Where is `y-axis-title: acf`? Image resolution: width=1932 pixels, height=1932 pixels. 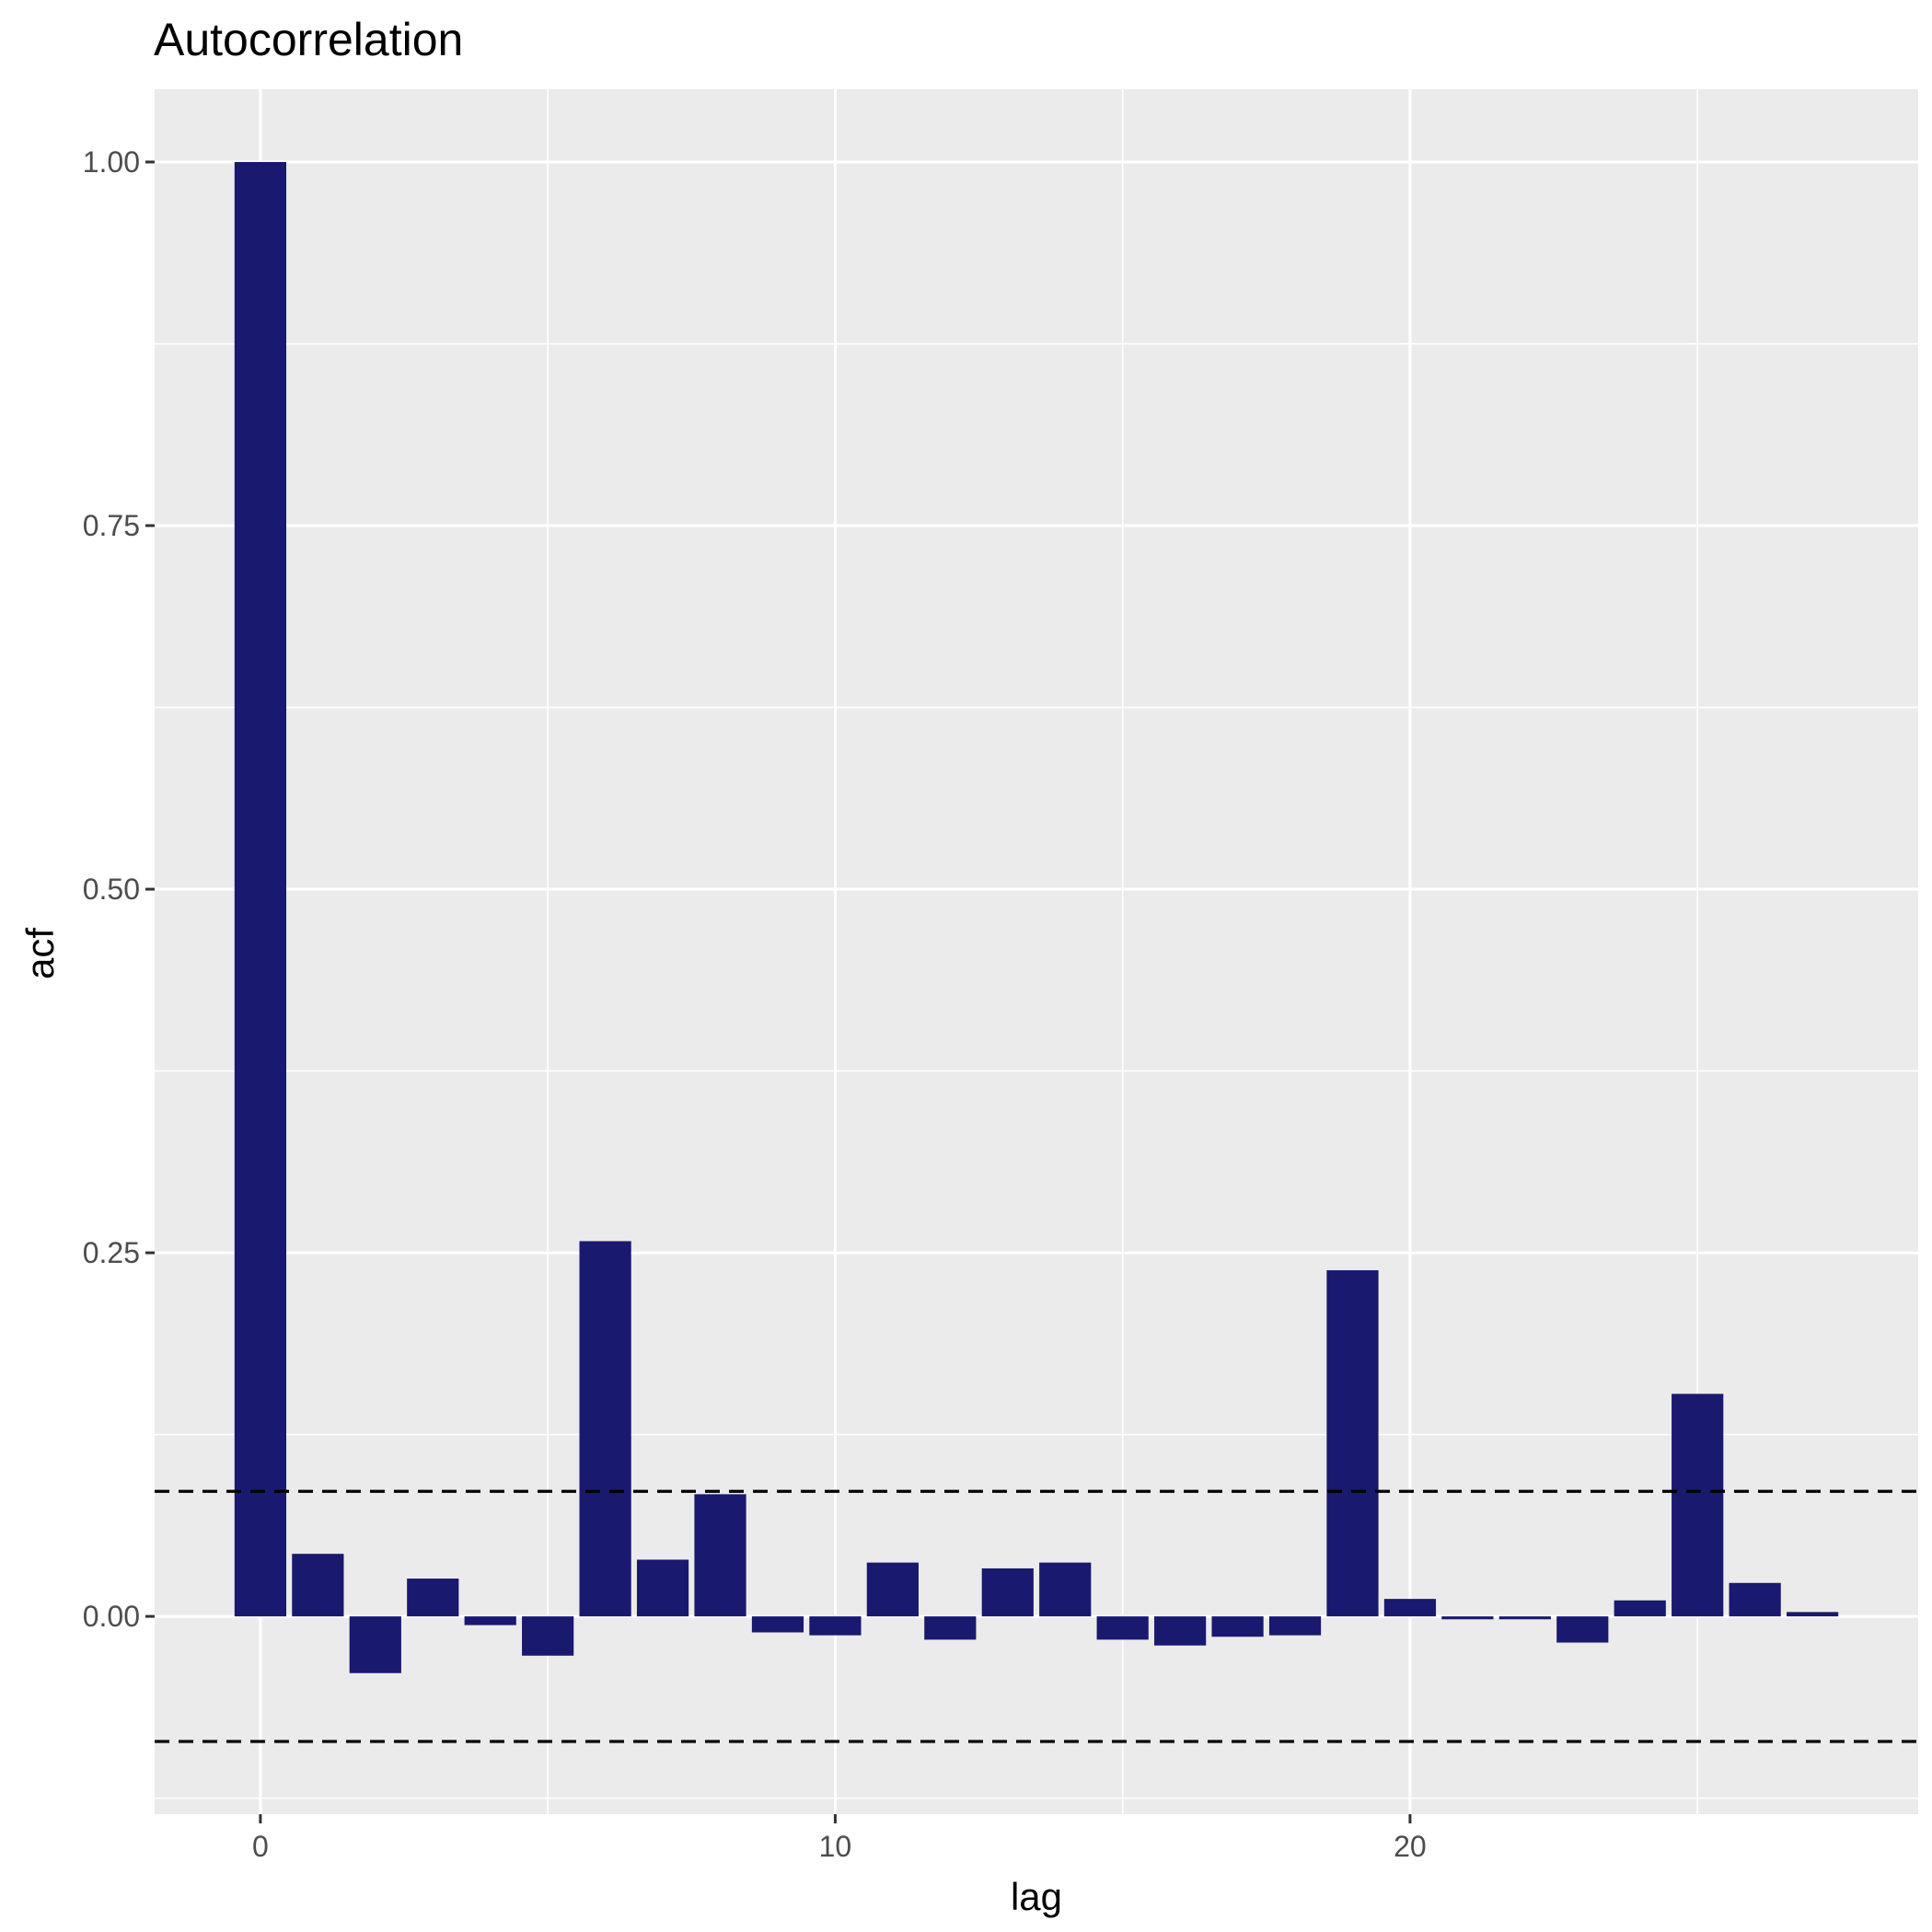 y-axis-title: acf is located at coordinates (40, 954).